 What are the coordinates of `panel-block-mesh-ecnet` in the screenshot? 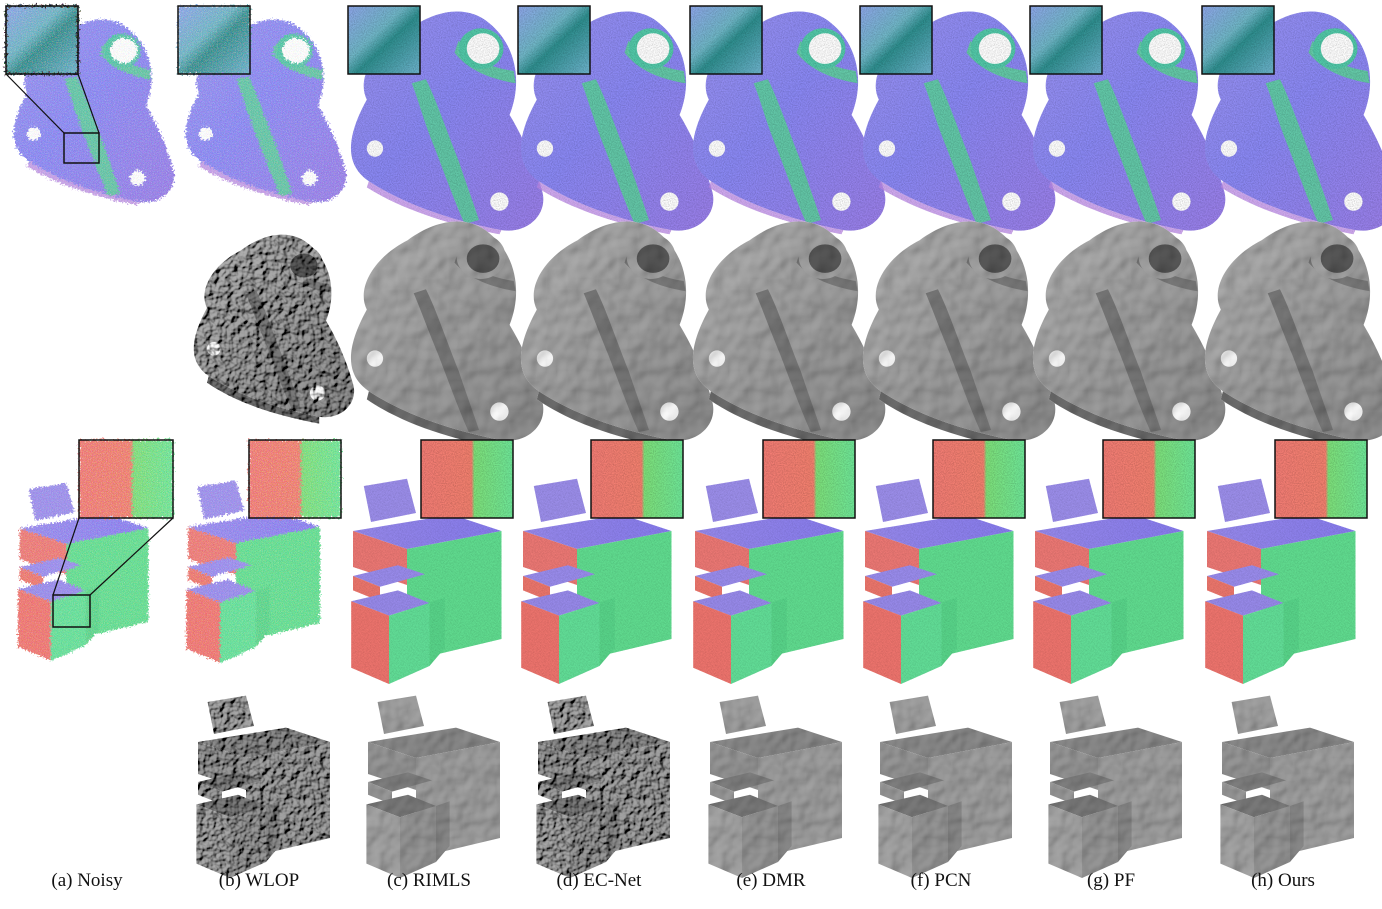 It's located at (603, 786).